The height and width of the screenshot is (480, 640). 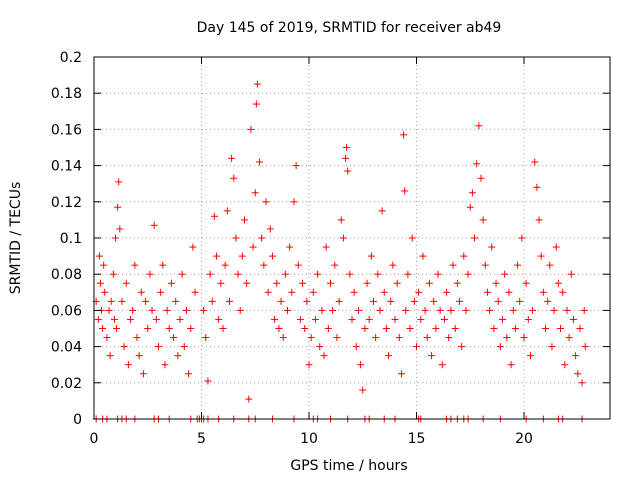 I want to click on y-axis-label: SRMTID / TECUs, so click(x=16, y=238).